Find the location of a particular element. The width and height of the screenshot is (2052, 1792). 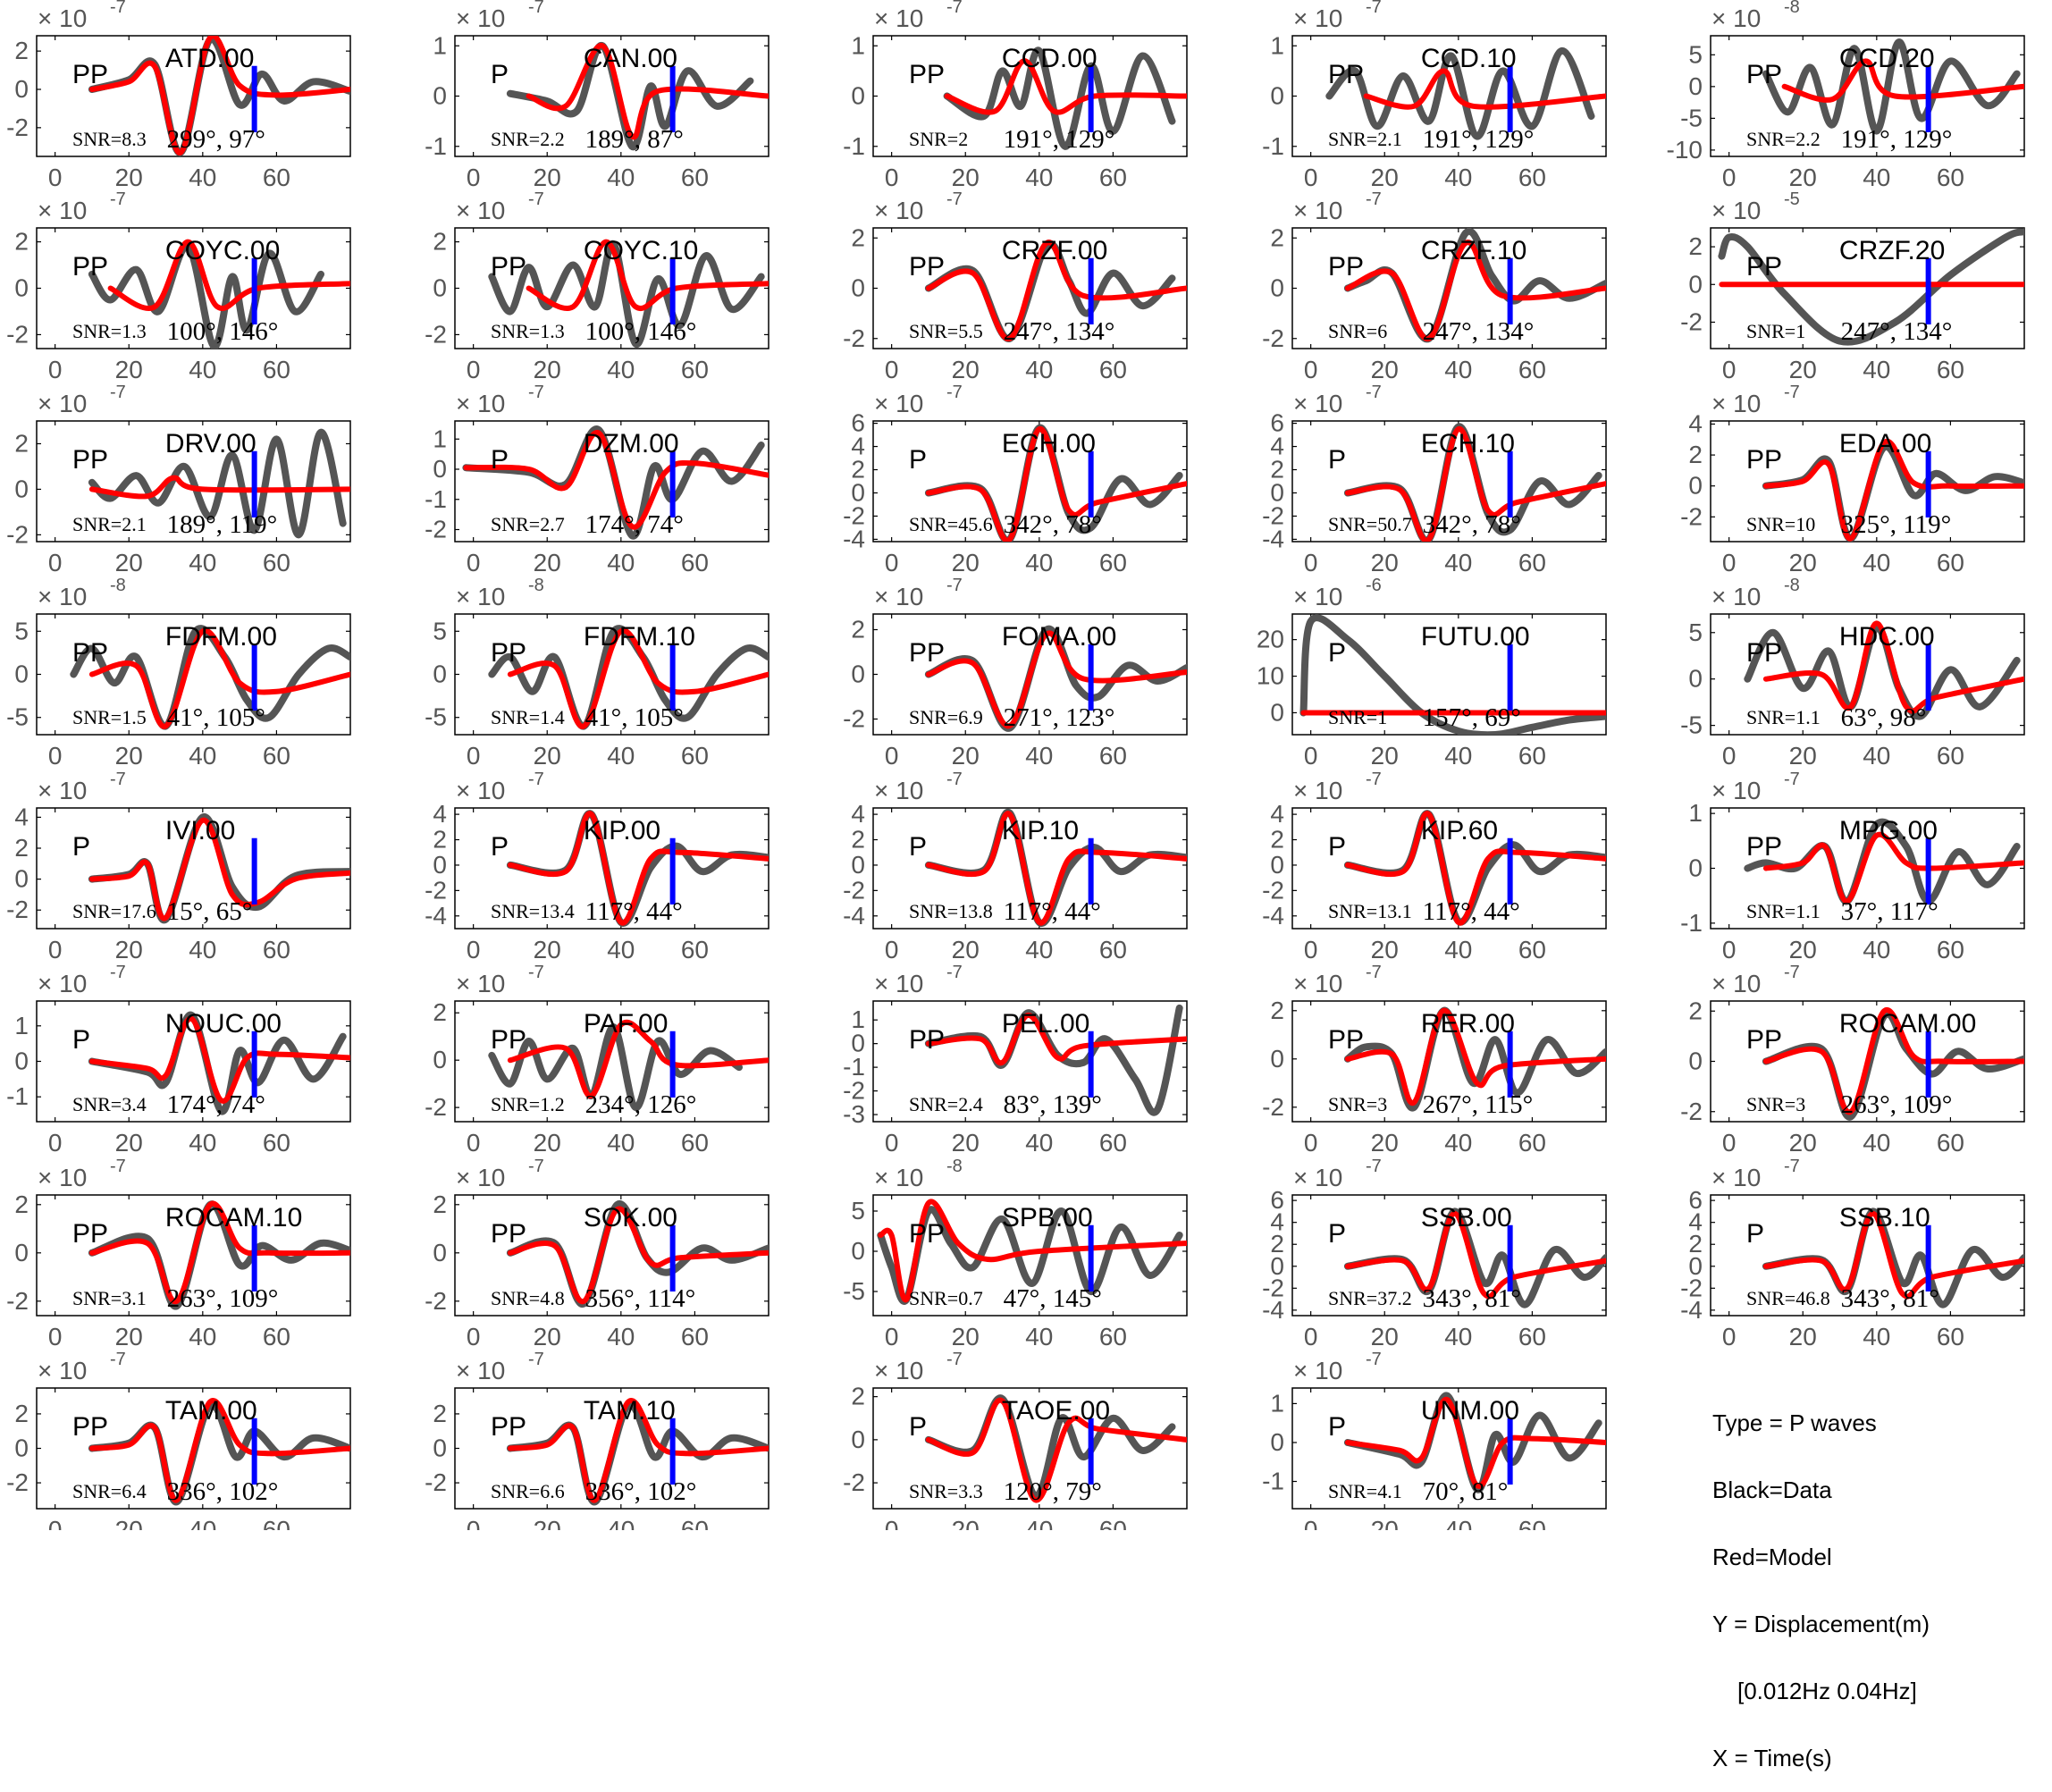

panel-rer-00: 0 20 40 60 -2 0 2 × 10 -7 RER.00 PP SNR=3 267°, 115° is located at coordinates (1434, 1060).